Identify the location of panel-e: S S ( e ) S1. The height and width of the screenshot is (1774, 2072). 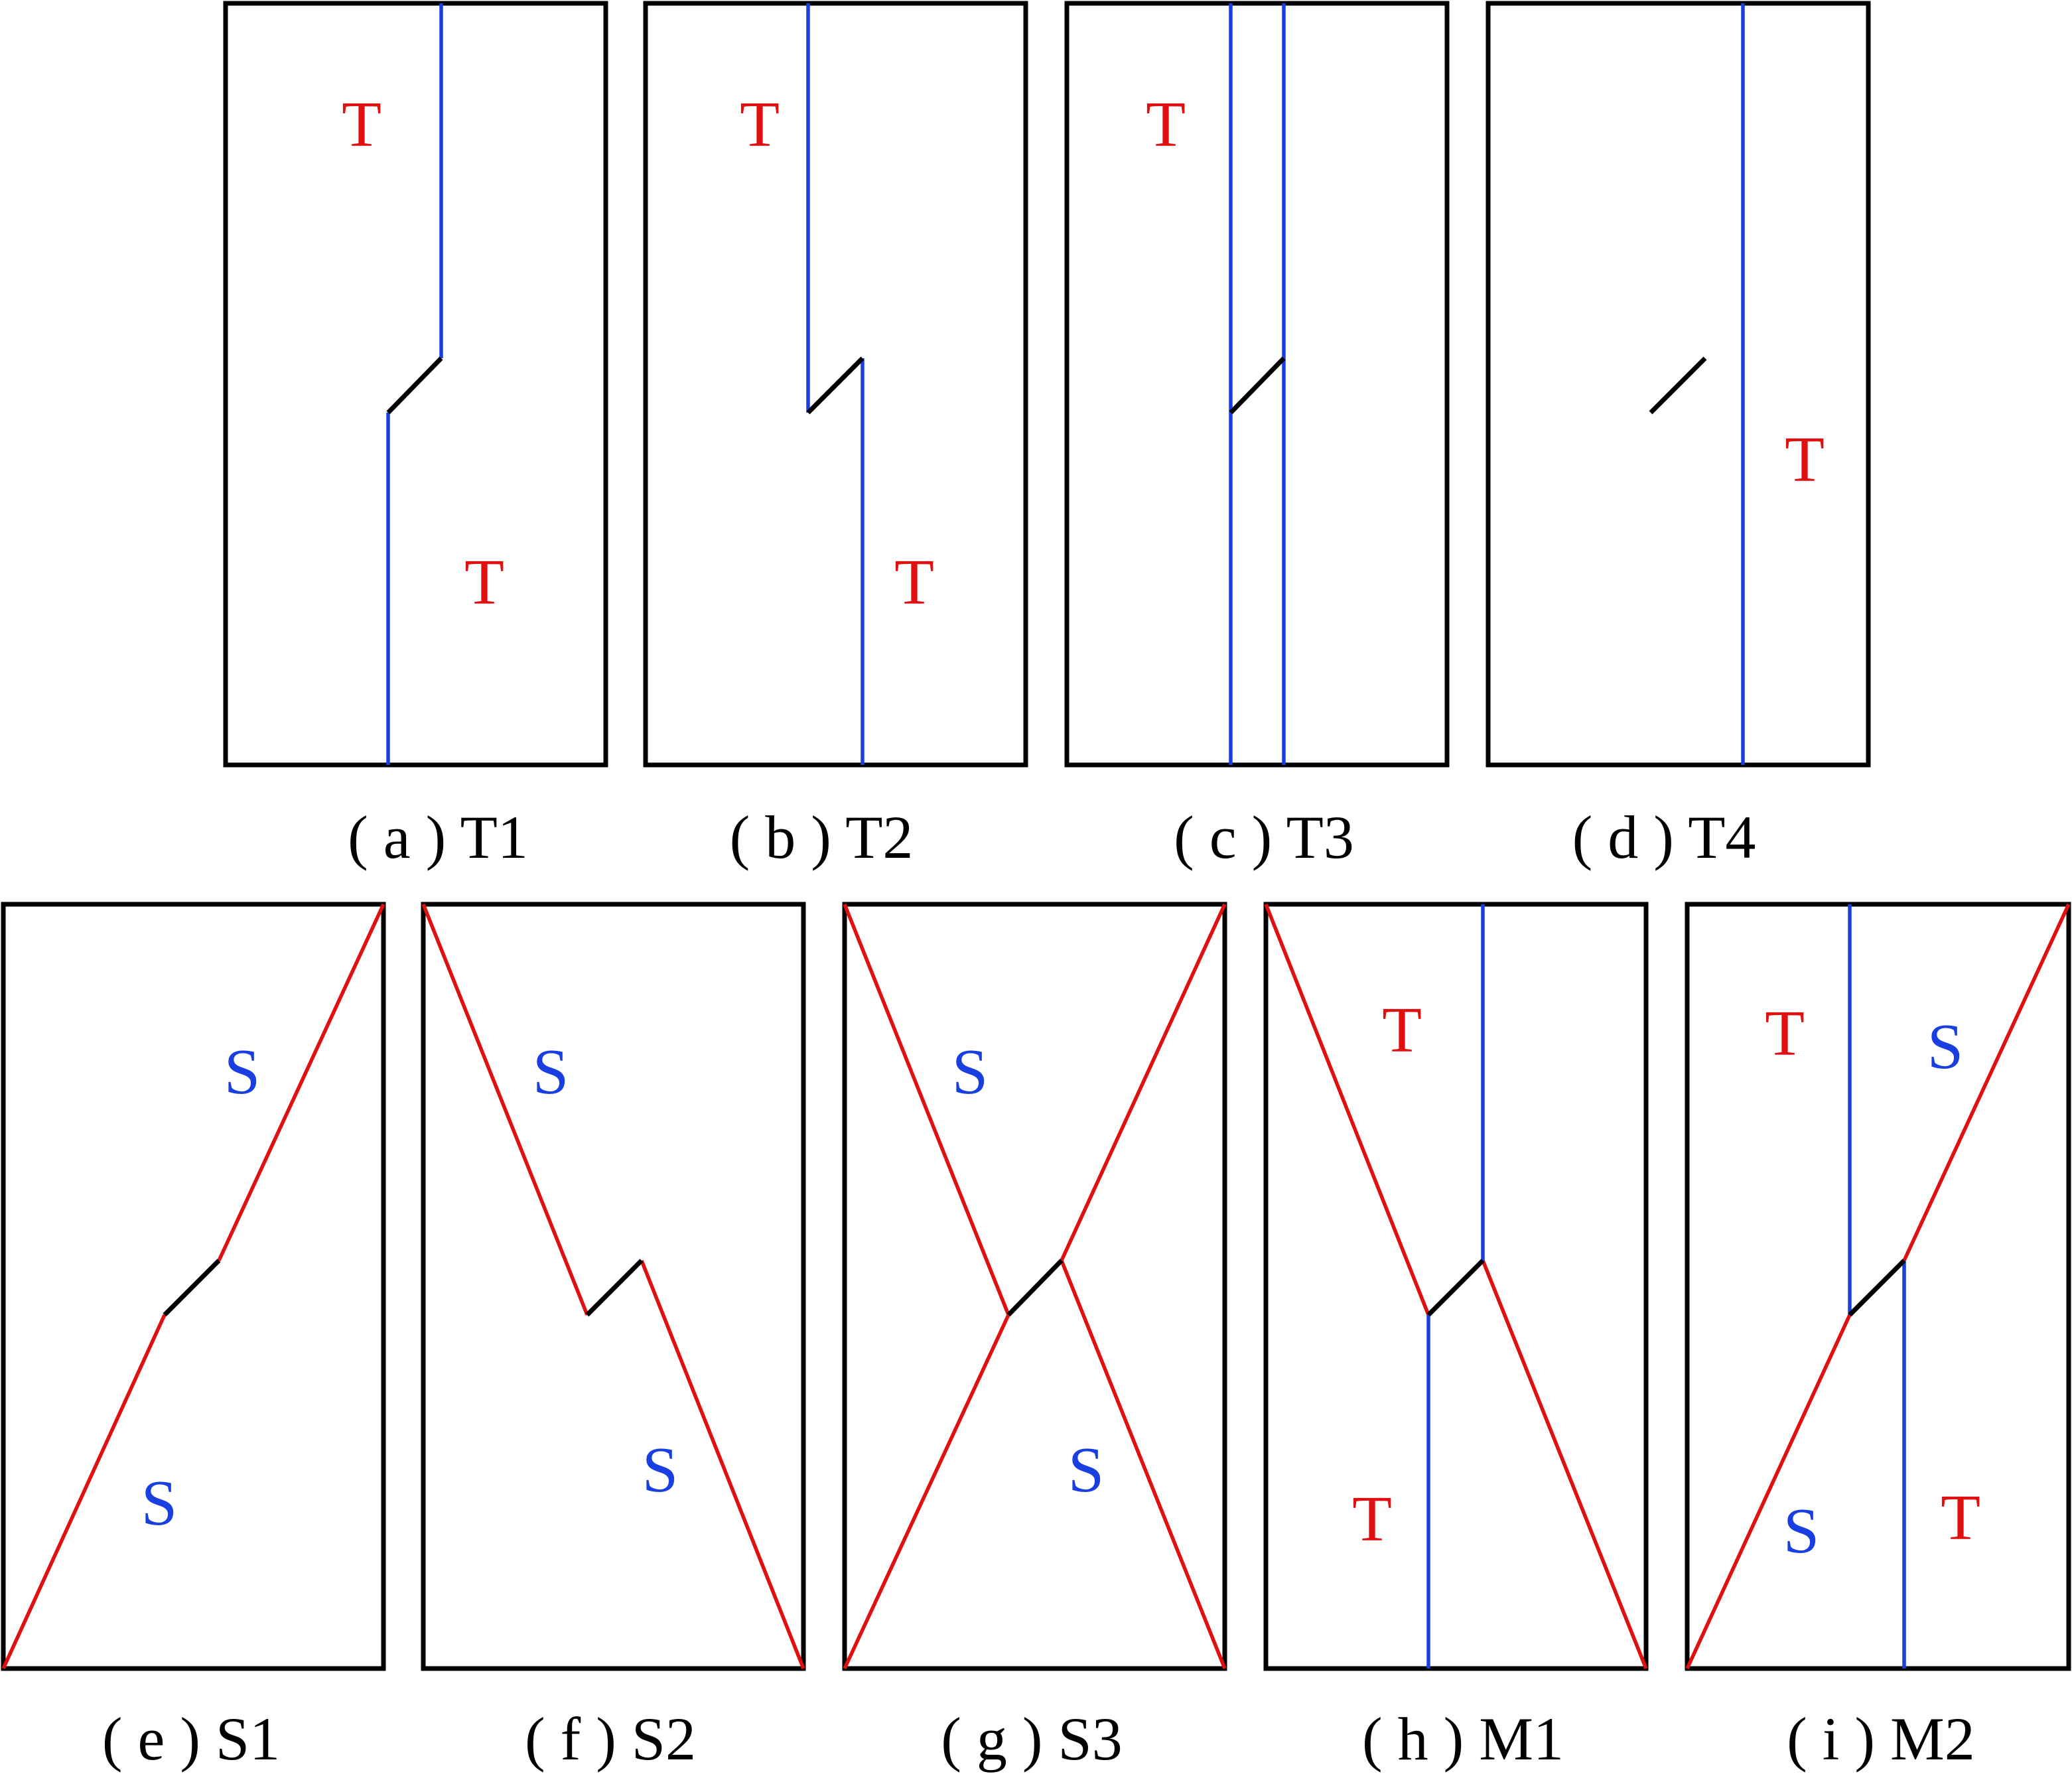
(193, 1337).